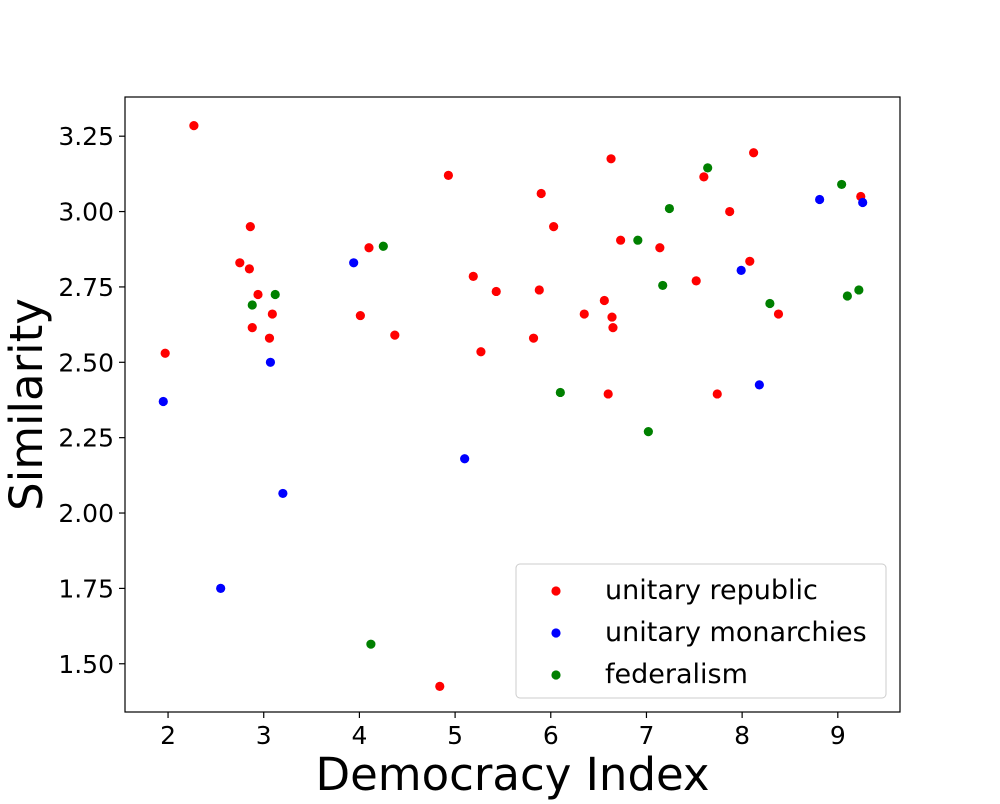 This screenshot has height=804, width=1000. What do you see at coordinates (646, 735) in the screenshot?
I see `x-tick-label: 7` at bounding box center [646, 735].